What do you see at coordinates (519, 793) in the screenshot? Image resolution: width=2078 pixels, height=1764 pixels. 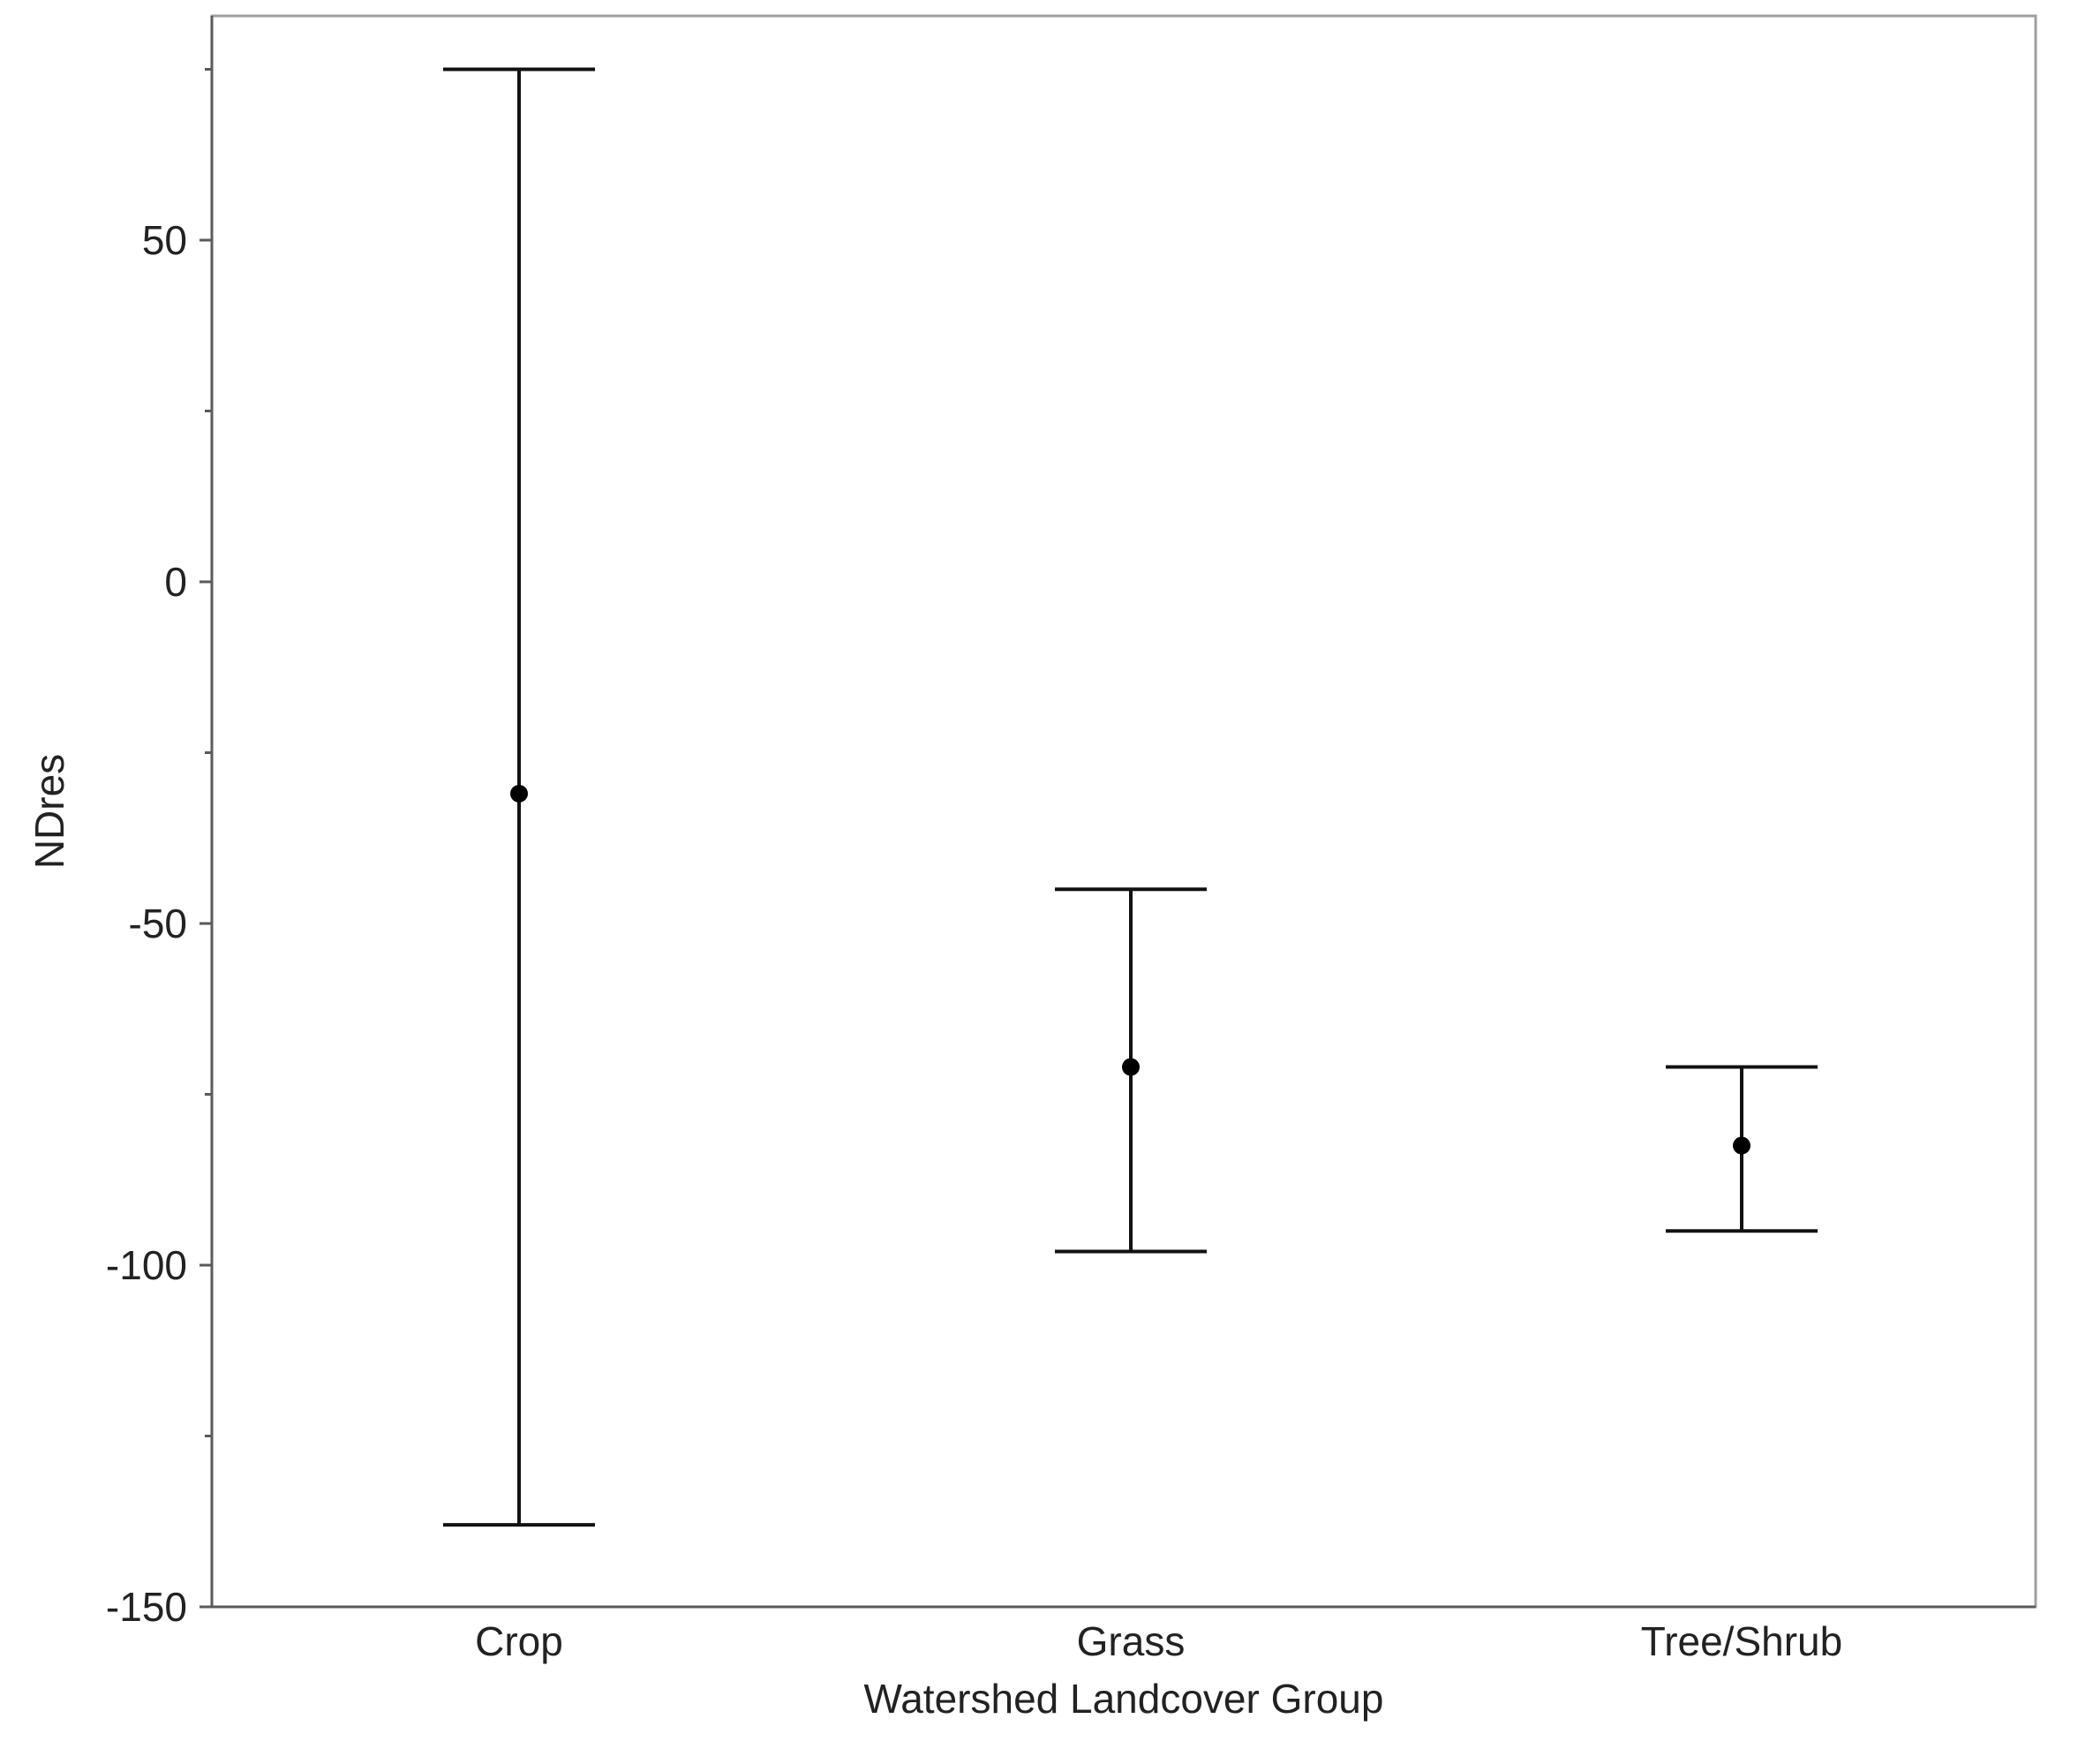 I see `mean-point-crop` at bounding box center [519, 793].